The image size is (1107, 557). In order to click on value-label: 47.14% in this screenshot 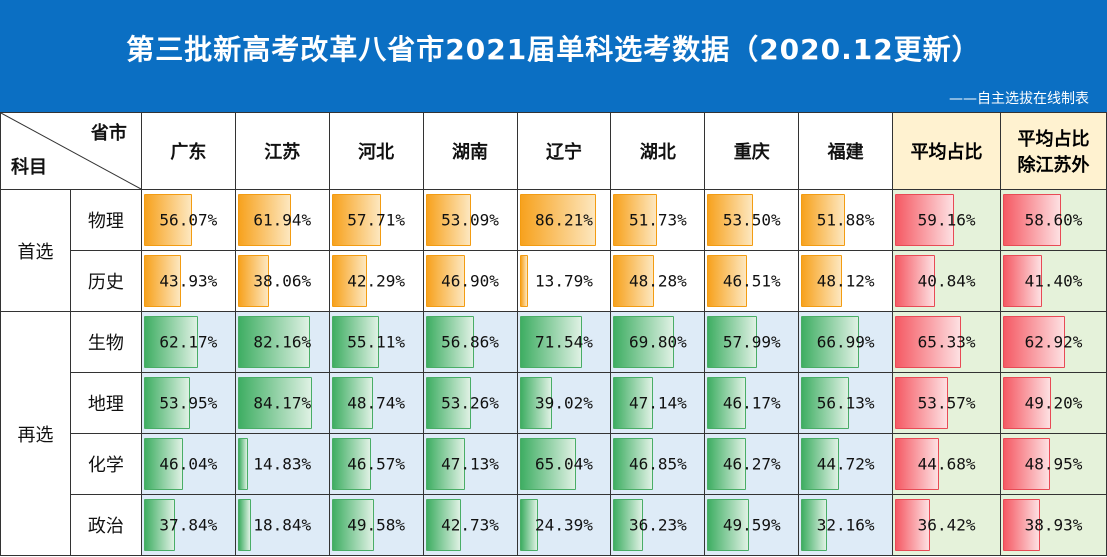, I will do `click(657, 403)`.